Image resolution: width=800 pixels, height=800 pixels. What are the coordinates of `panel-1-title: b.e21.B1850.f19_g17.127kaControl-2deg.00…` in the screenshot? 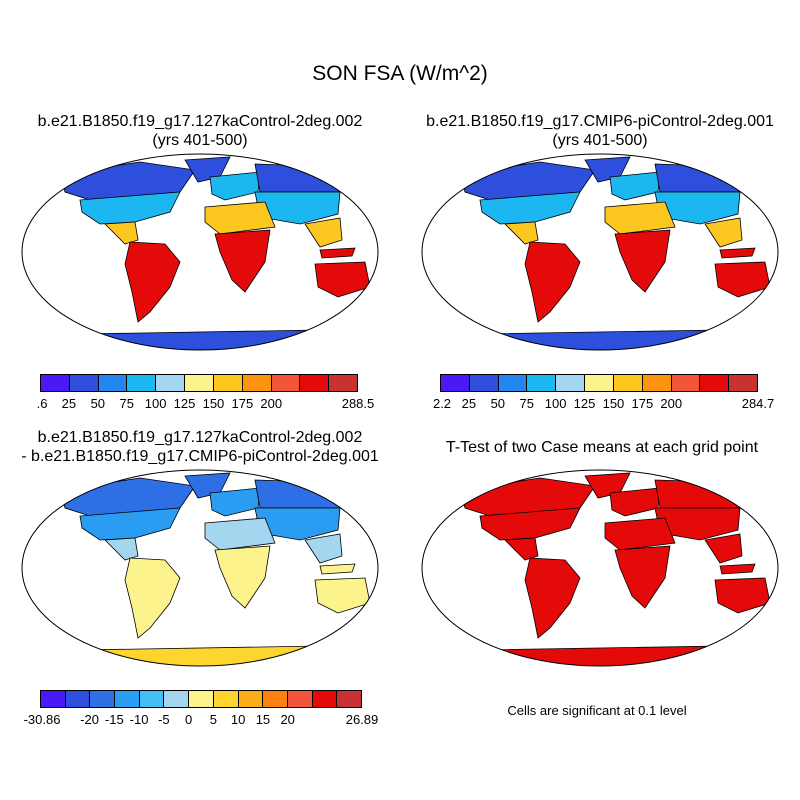 It's located at (200, 131).